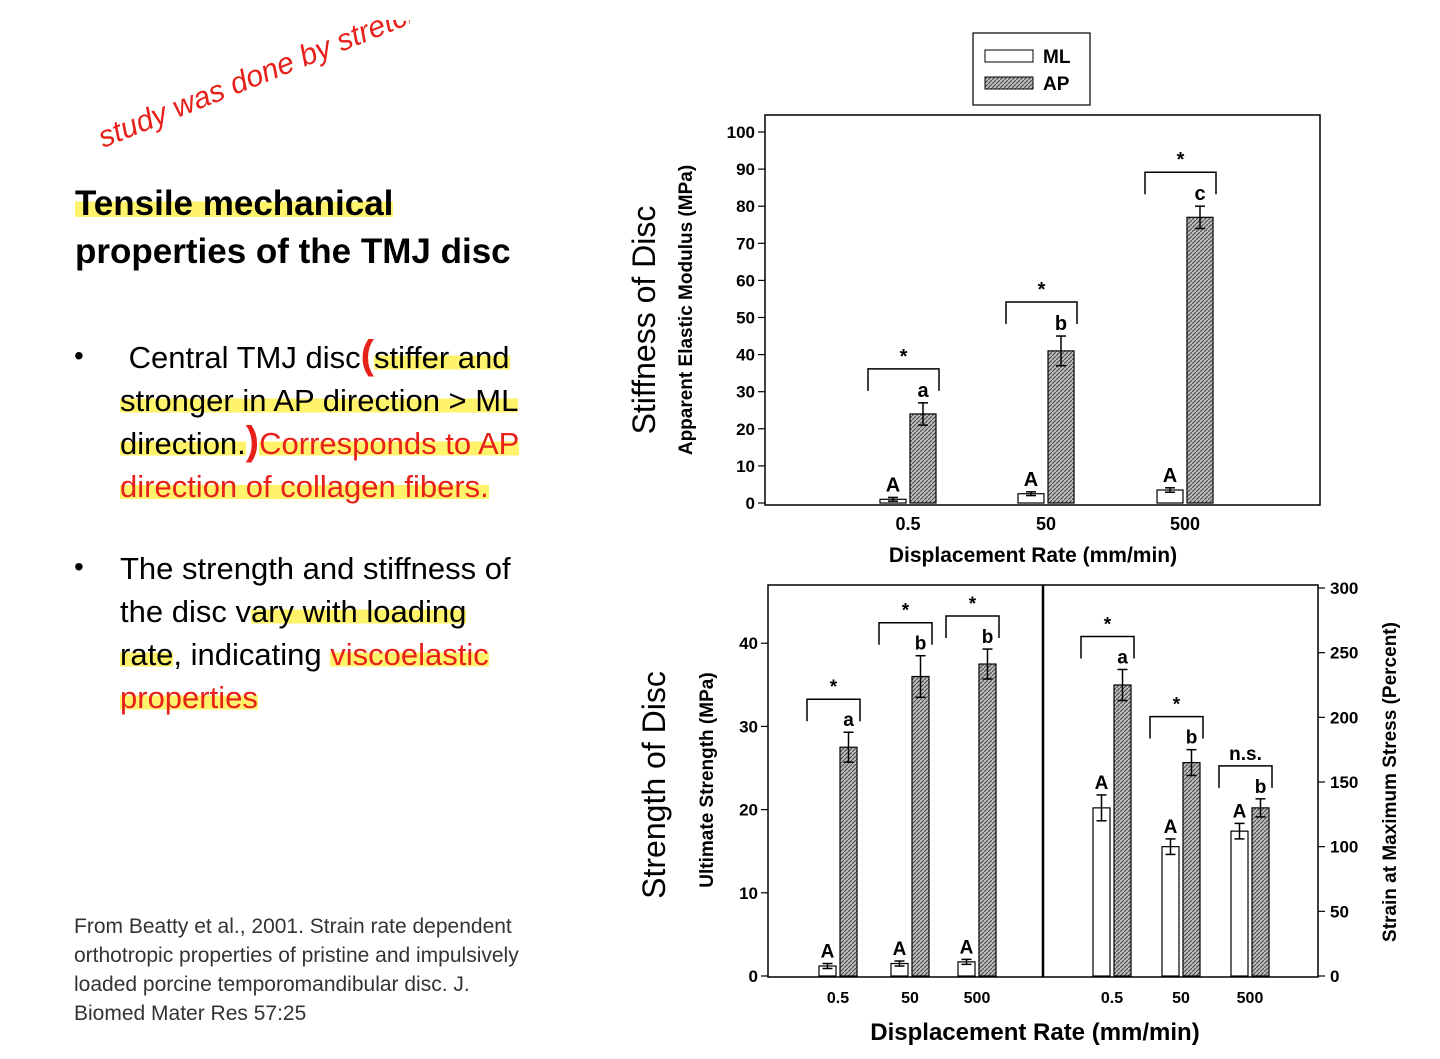  Describe the element at coordinates (189, 697) in the screenshot. I see `bullet2-line4: properties` at that location.